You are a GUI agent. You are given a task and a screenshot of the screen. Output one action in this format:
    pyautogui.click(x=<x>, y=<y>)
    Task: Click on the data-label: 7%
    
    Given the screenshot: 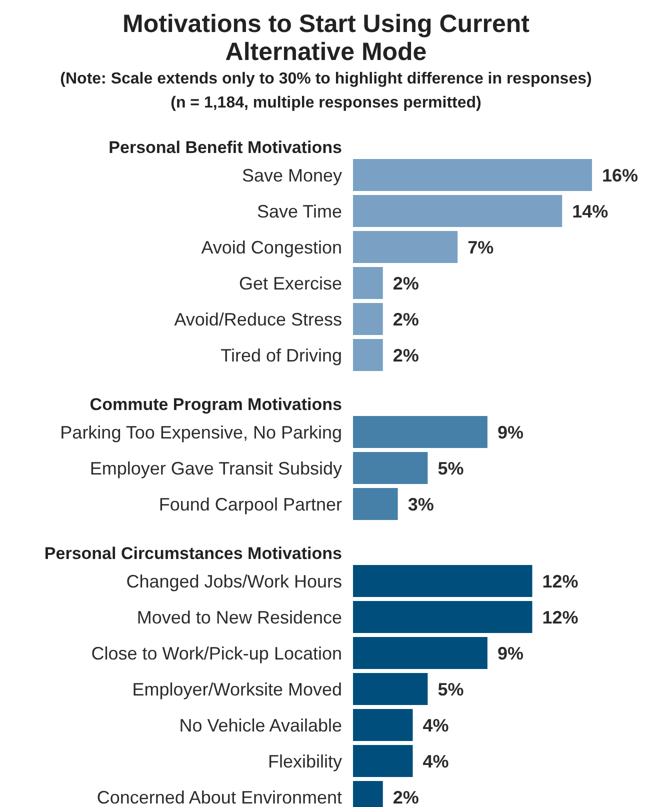 What is the action you would take?
    pyautogui.click(x=481, y=247)
    